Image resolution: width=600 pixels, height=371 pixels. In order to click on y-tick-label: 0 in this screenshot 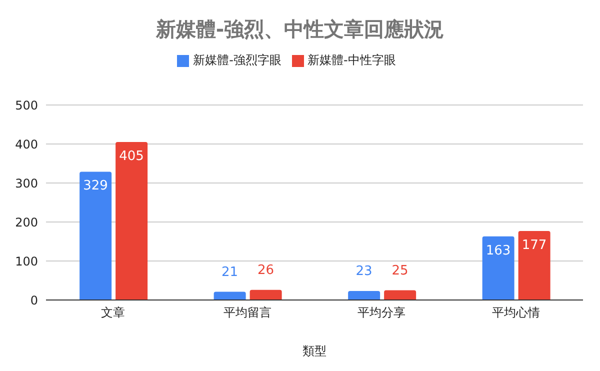, I will do `click(34, 300)`.